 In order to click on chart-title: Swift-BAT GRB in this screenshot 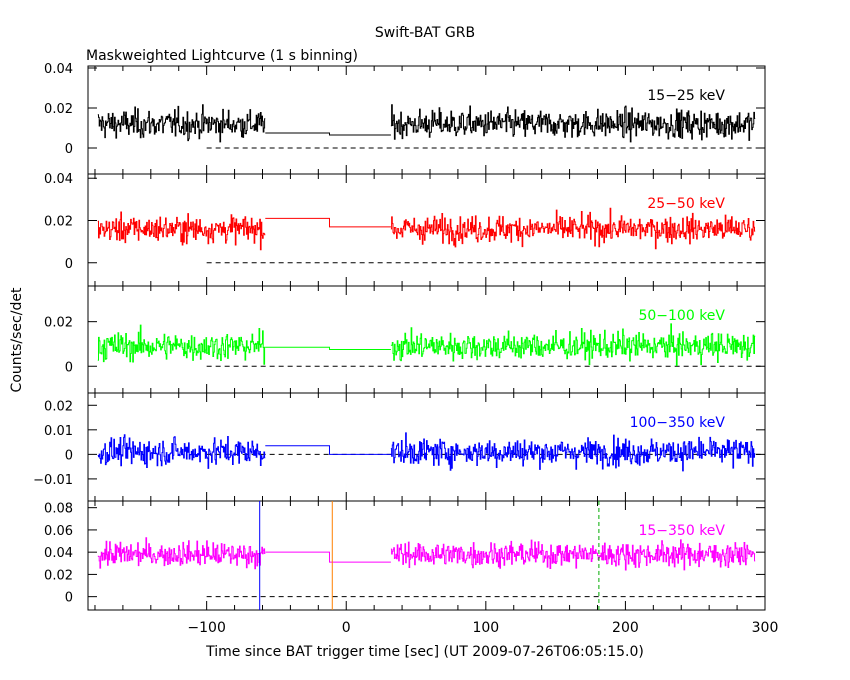, I will do `click(425, 33)`.